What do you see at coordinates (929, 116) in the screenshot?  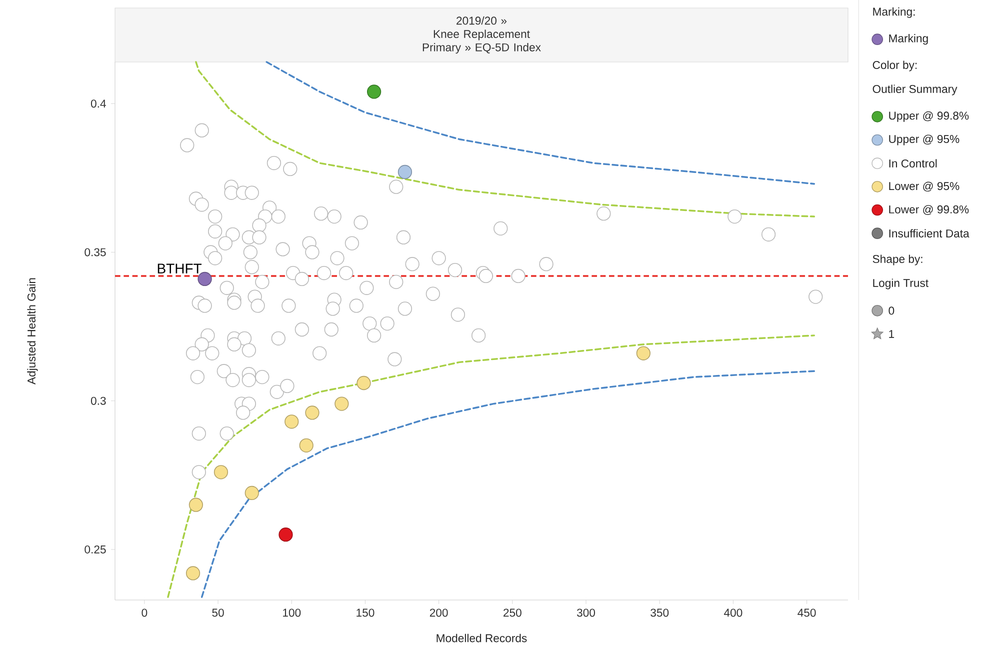 I see `legend-label: Upper @ 99.8%` at bounding box center [929, 116].